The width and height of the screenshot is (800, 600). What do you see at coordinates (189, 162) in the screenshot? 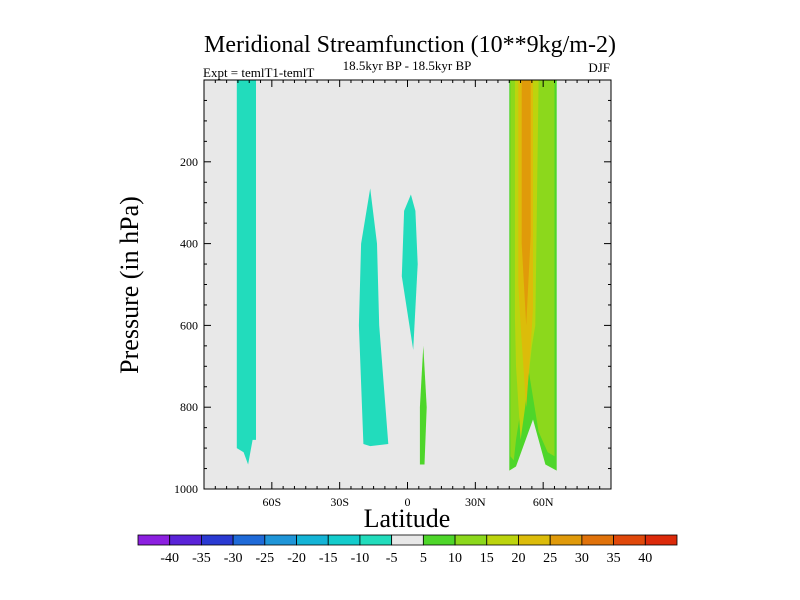
I see `y-tick-label: 200` at bounding box center [189, 162].